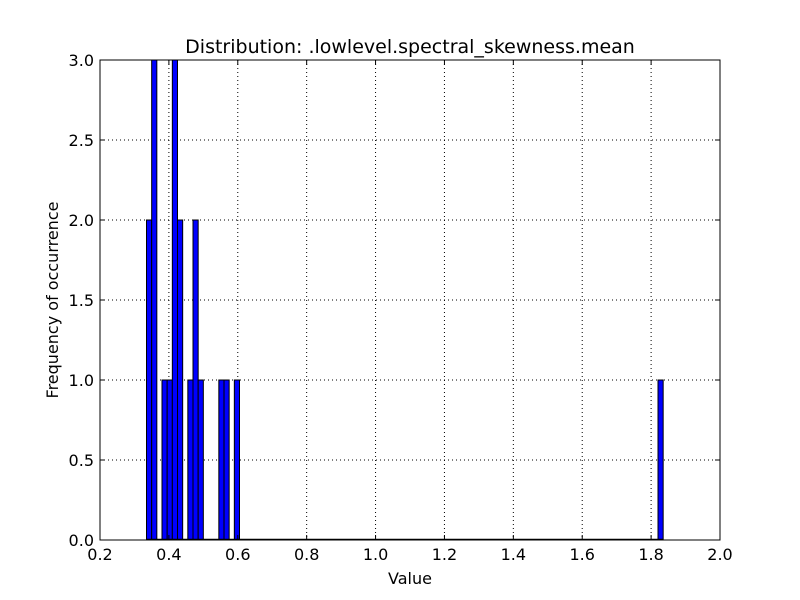 The image size is (800, 600). What do you see at coordinates (719, 554) in the screenshot?
I see `x-tick-label: 2.0` at bounding box center [719, 554].